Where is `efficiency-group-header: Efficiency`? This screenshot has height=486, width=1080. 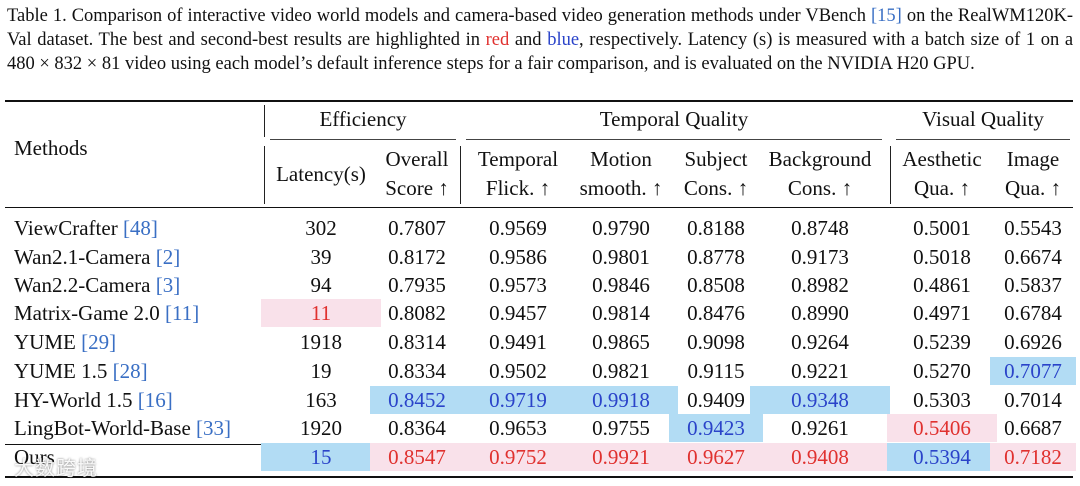
efficiency-group-header: Efficiency is located at coordinates (363, 119).